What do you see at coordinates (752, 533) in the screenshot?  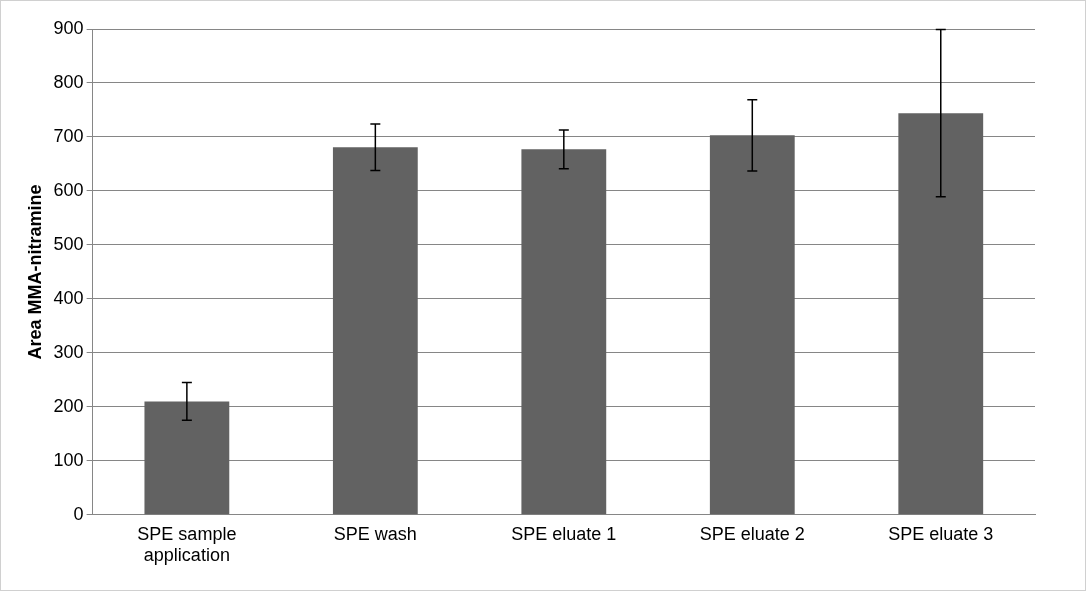 I see `x-tick-label: SPE eluate 2` at bounding box center [752, 533].